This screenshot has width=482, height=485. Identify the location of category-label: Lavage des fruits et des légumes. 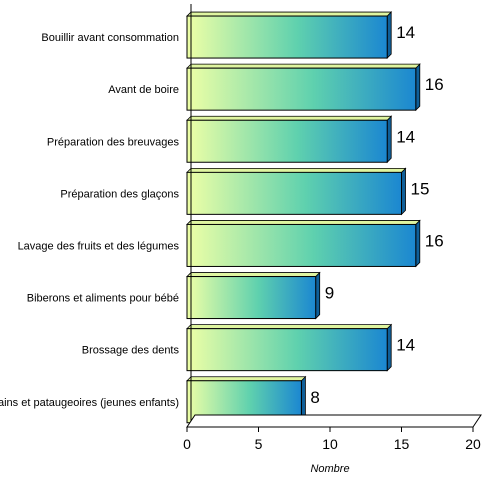
(99, 246).